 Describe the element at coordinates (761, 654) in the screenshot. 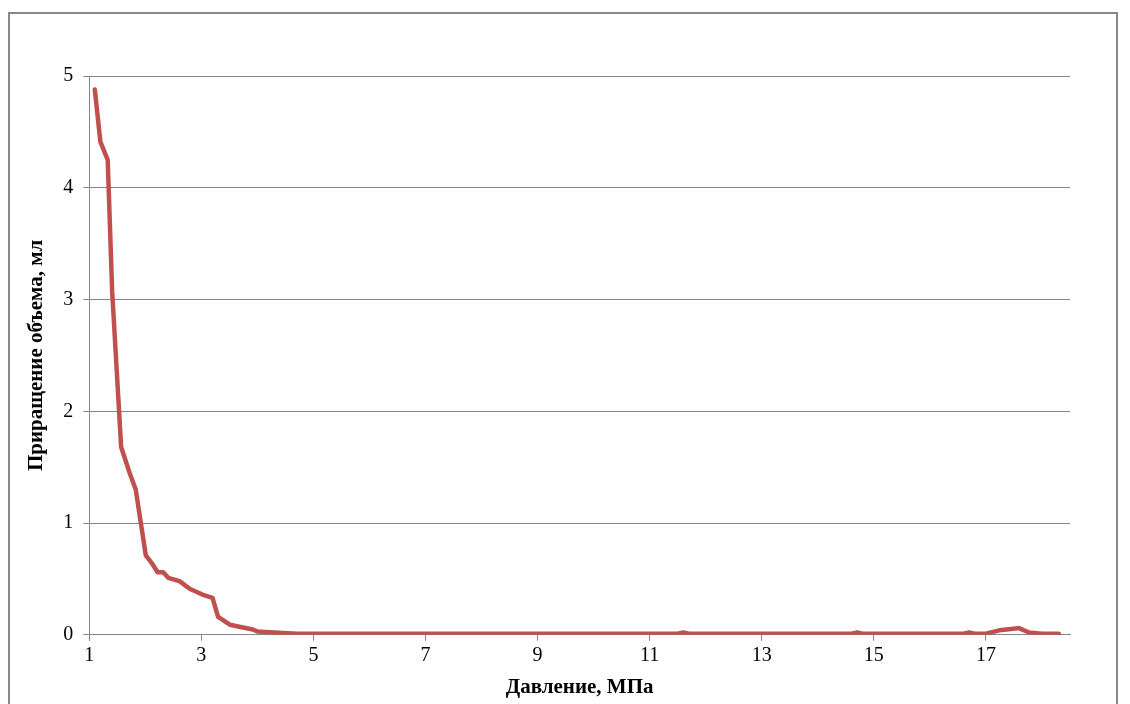

I see `x-tick-label: 13` at that location.